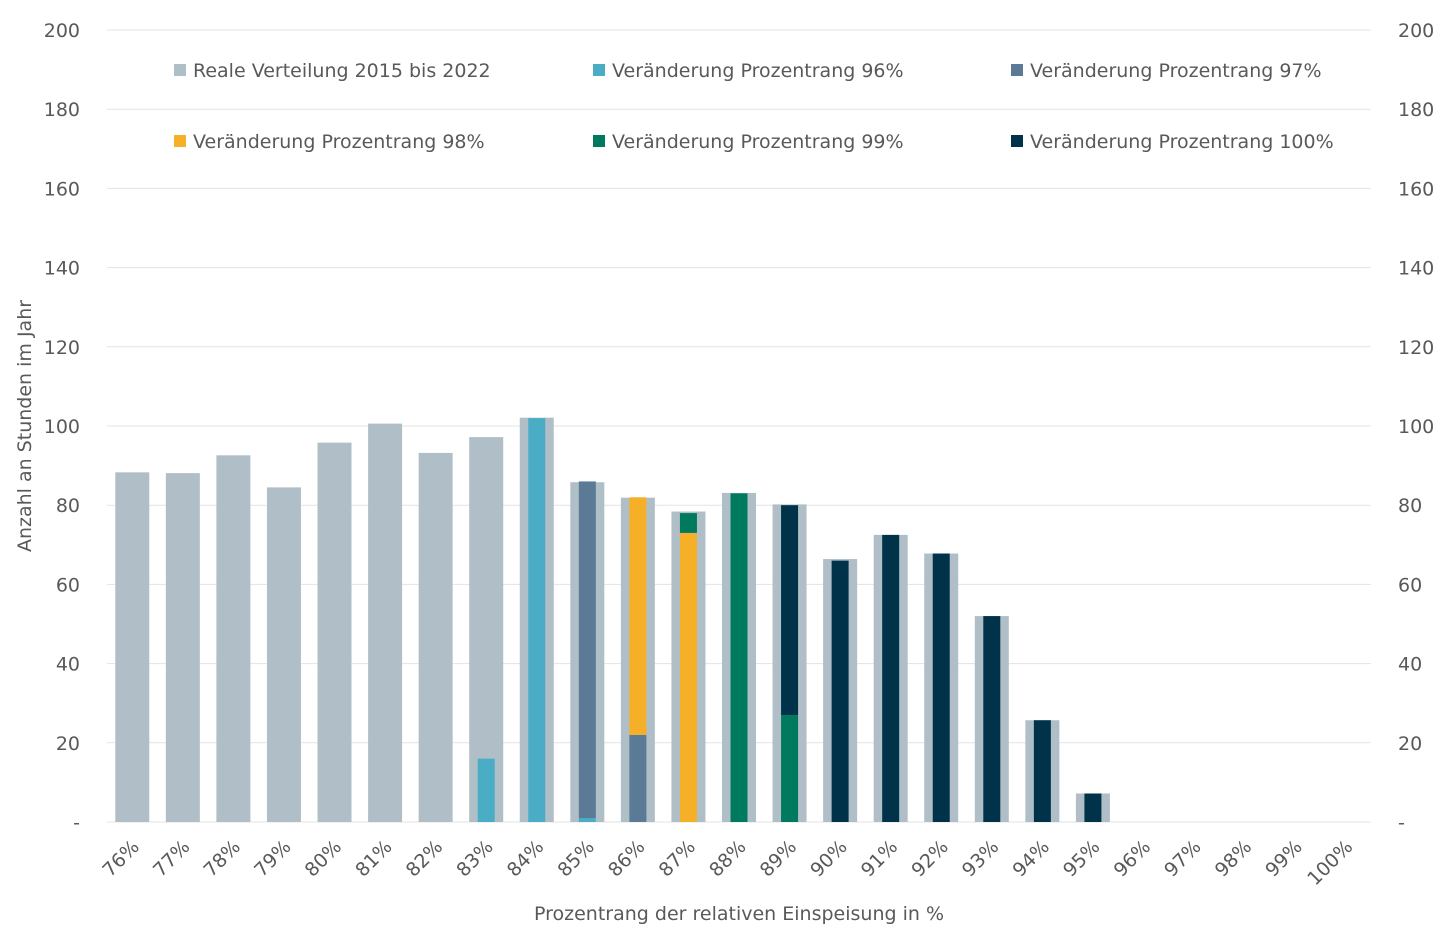 The width and height of the screenshot is (1440, 928). Describe the element at coordinates (1182, 858) in the screenshot. I see `x-tick-label: 97%` at that location.